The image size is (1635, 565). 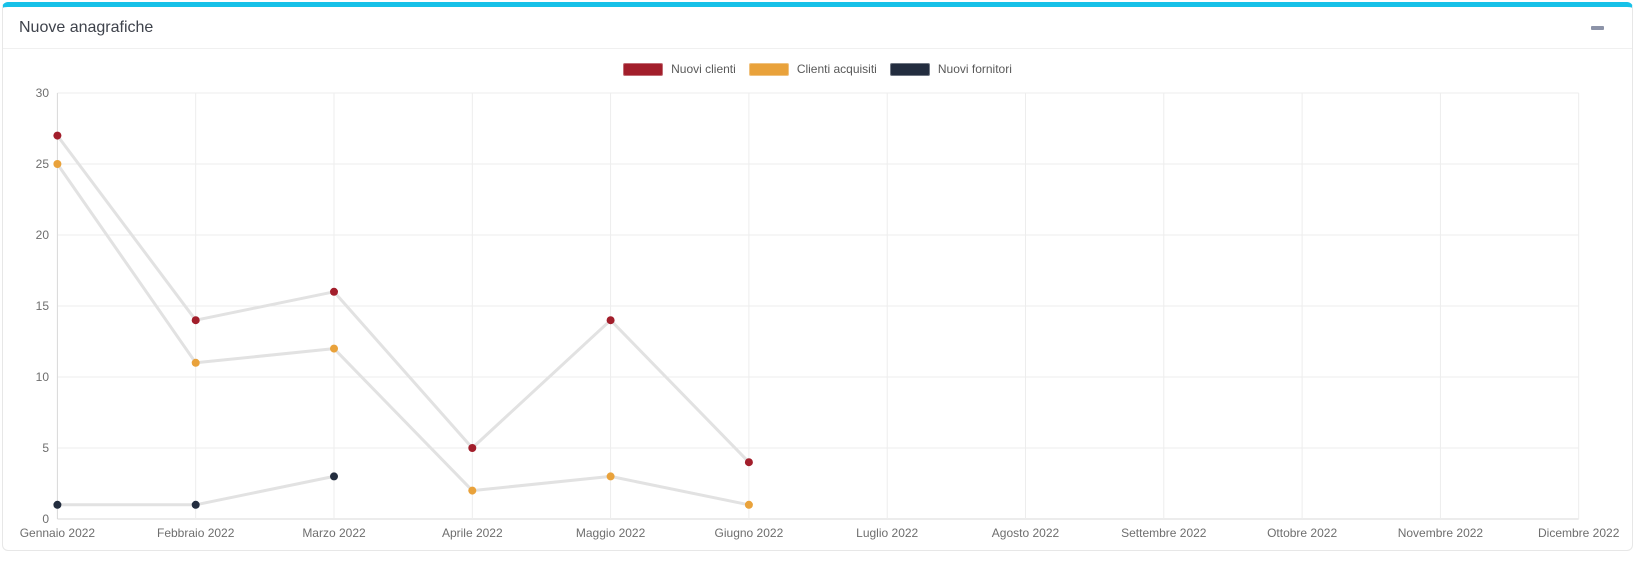 I want to click on x-tick-label: Febbraio 2022, so click(x=196, y=533).